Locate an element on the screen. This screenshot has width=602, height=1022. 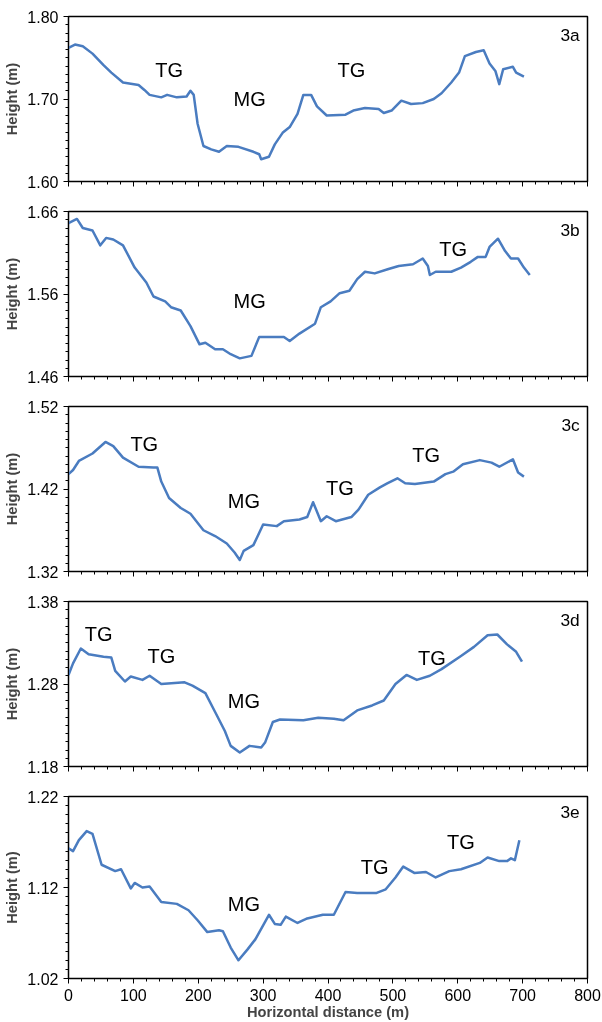
y-tick-label: 1.12 is located at coordinates (43, 888).